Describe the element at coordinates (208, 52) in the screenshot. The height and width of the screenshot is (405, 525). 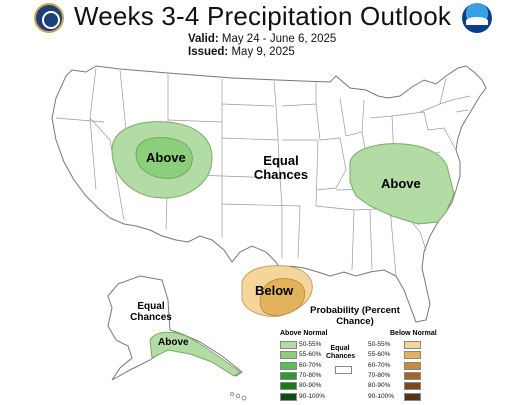
I see `issued-label: Issued:` at that location.